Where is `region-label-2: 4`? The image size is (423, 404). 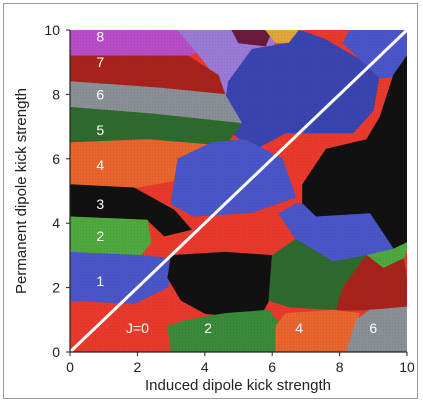 region-label-2: 4 is located at coordinates (299, 328).